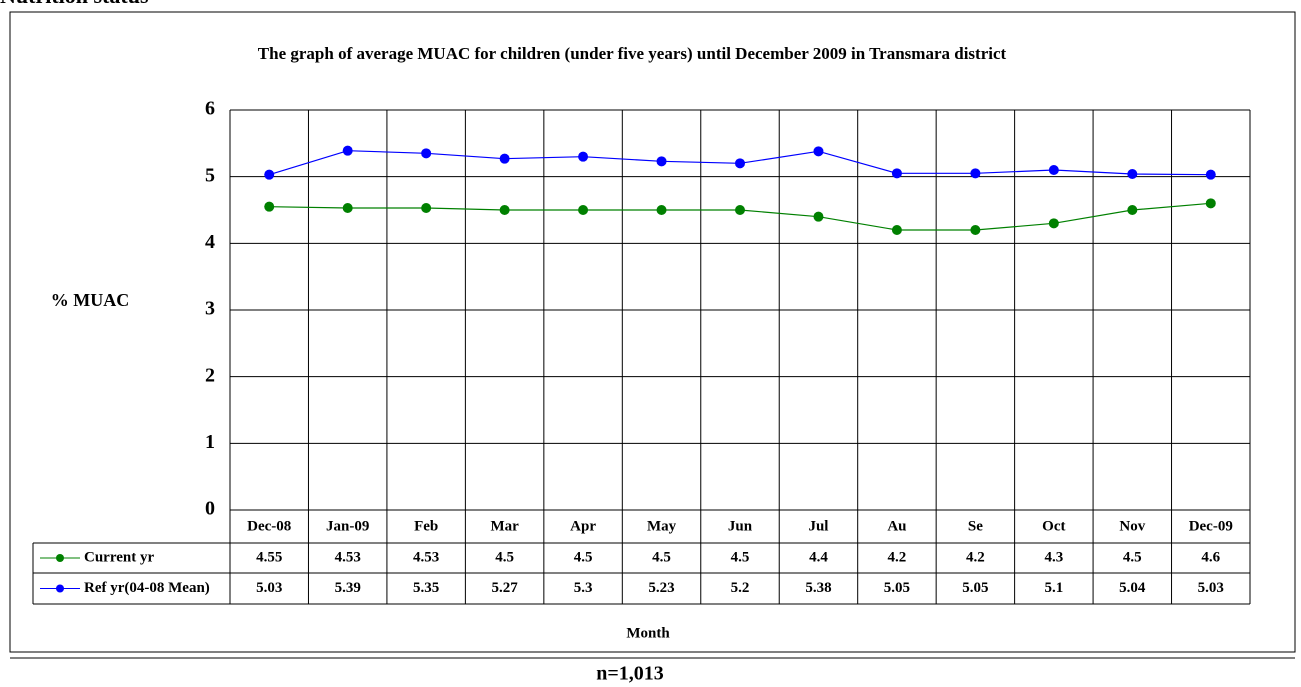  What do you see at coordinates (740, 526) in the screenshot?
I see `x-tick-label: Jun` at bounding box center [740, 526].